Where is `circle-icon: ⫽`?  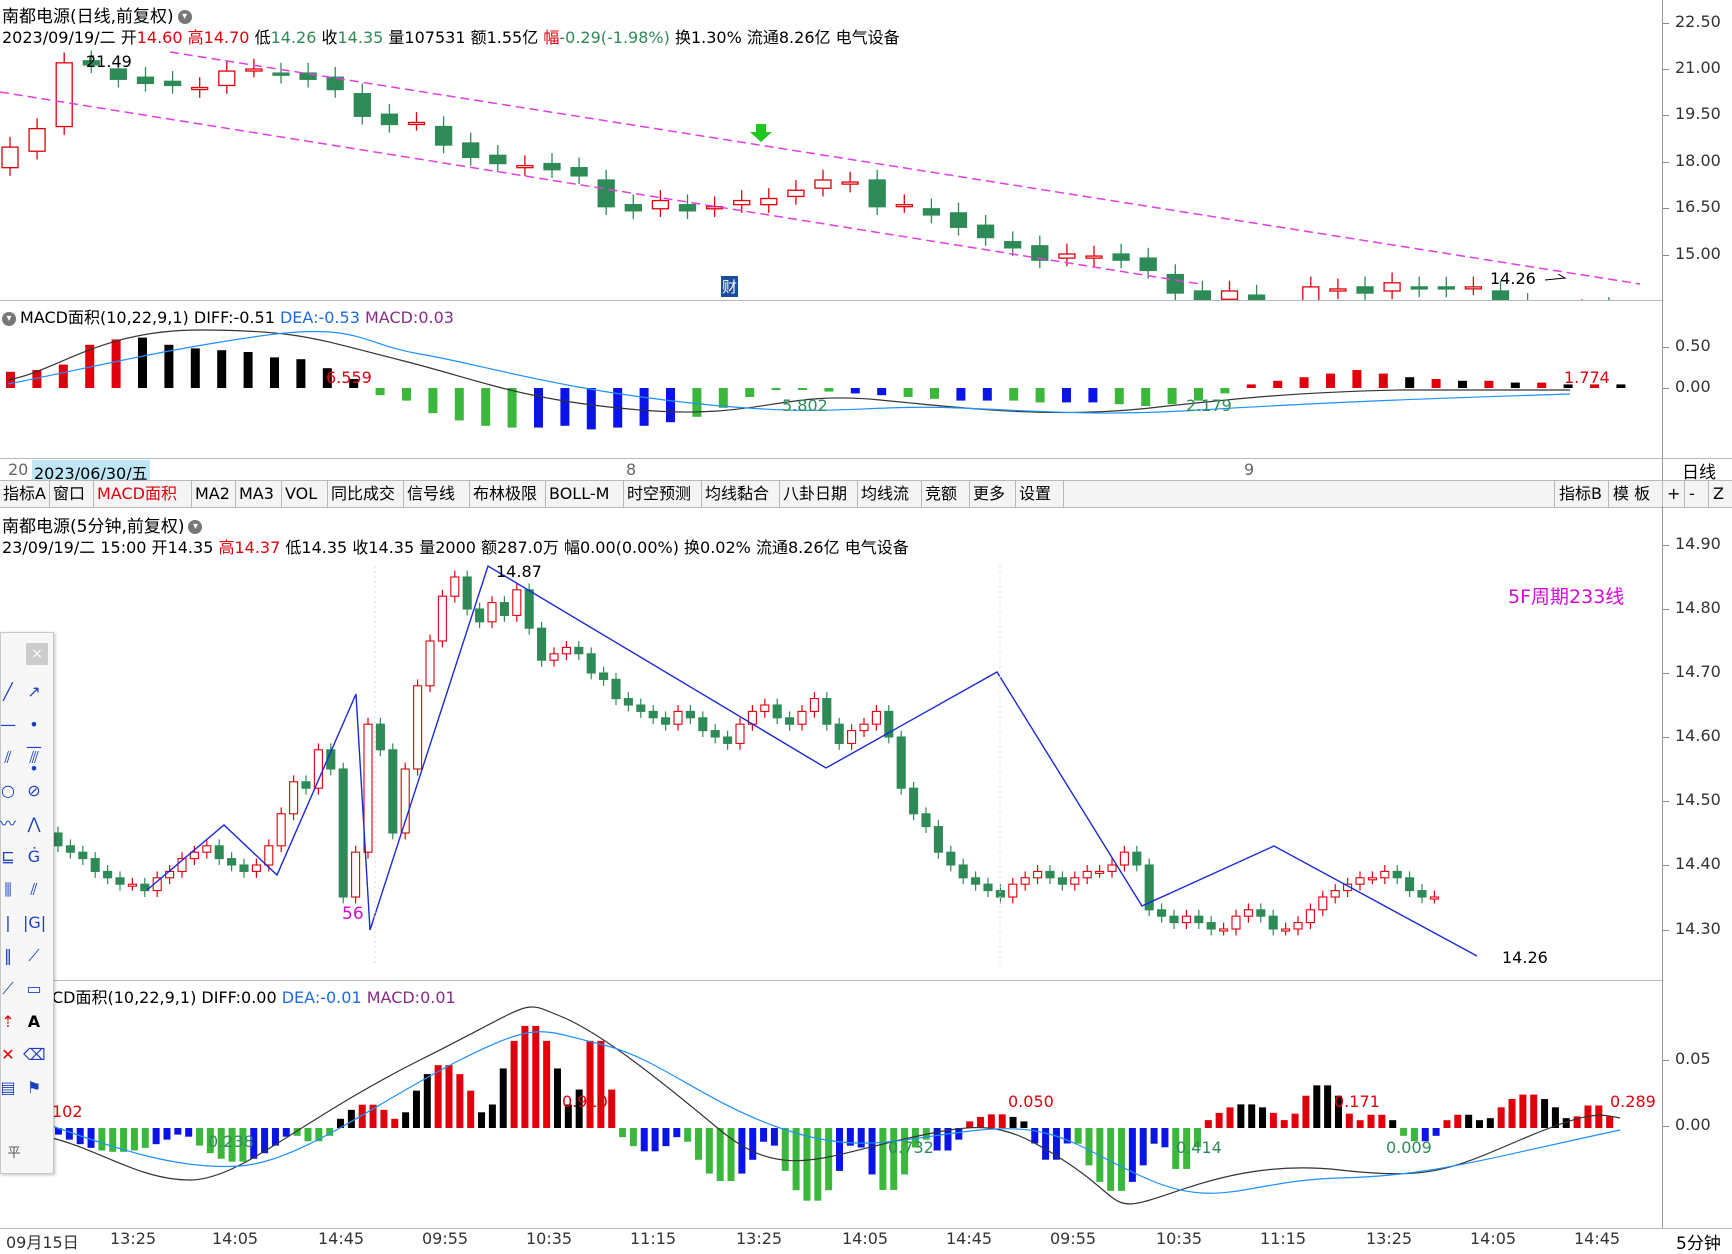 circle-icon: ⫽ is located at coordinates (8, 757).